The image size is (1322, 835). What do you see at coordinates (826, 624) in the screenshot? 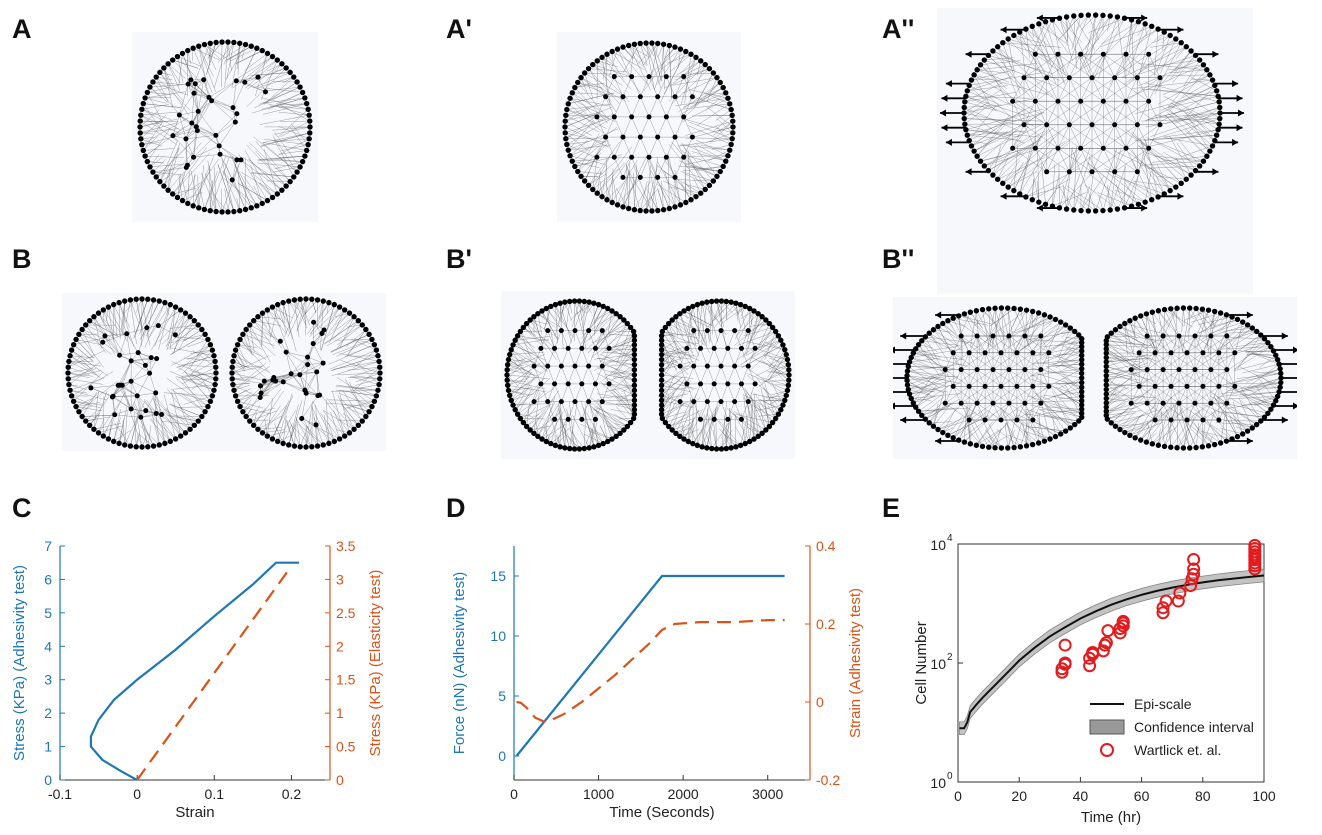
I see `y-tick-label-right: 0.2` at bounding box center [826, 624].